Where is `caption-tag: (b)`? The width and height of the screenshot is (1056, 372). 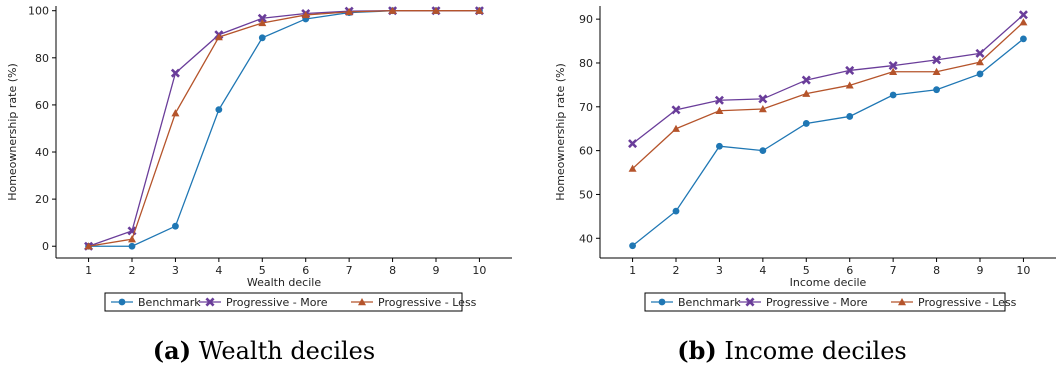
caption-tag: (b) is located at coordinates (697, 350).